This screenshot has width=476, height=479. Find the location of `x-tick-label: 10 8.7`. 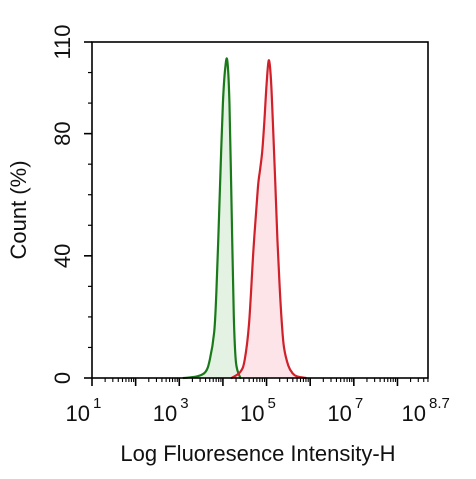

x-tick-label: 10 8.7 is located at coordinates (426, 410).